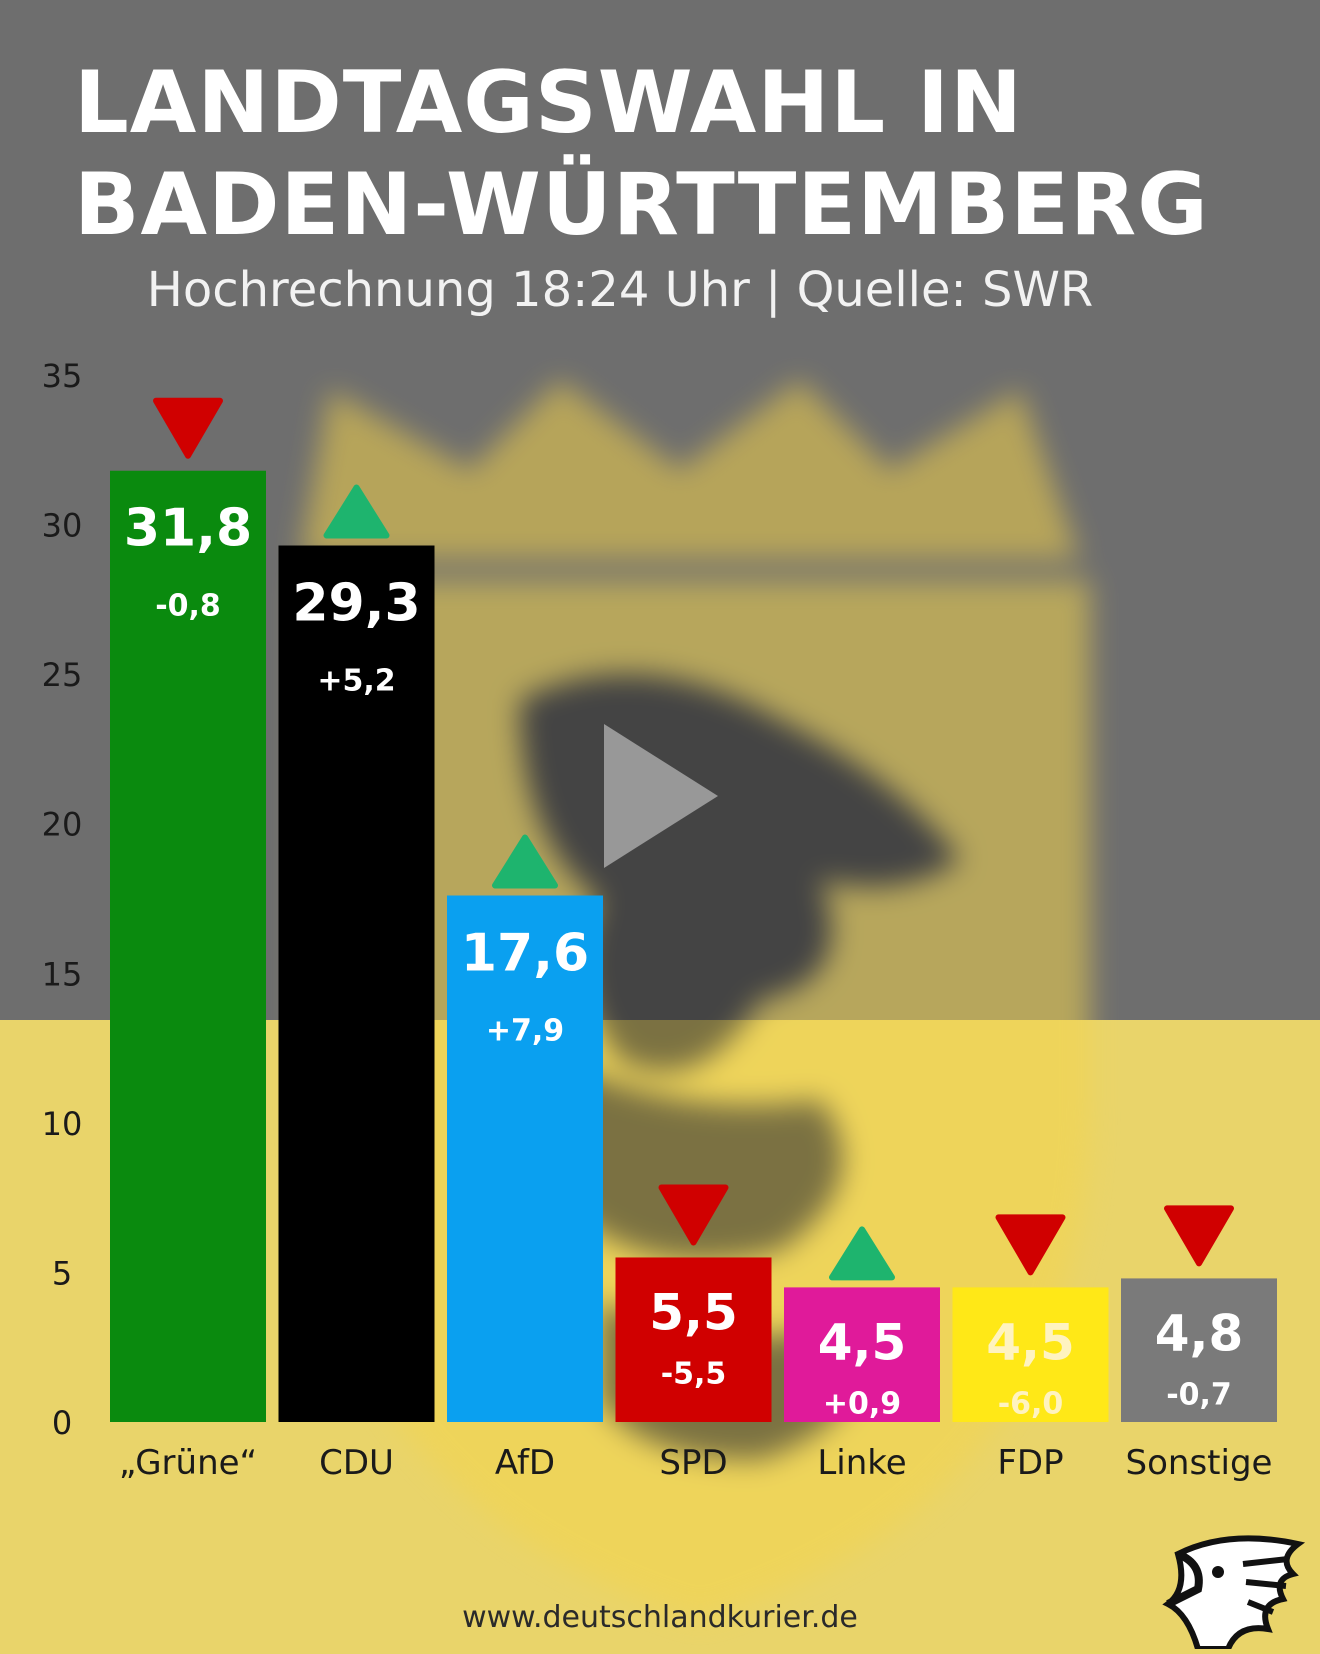 The width and height of the screenshot is (1320, 1654). Describe the element at coordinates (62, 974) in the screenshot. I see `y-tick-label: 15` at that location.